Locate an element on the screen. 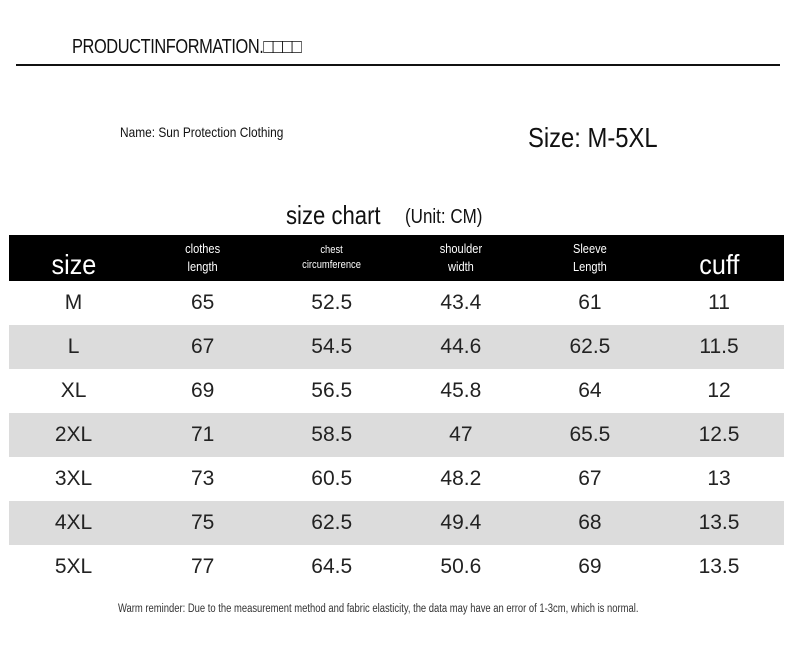 The image size is (790, 656). table-cell: 47 is located at coordinates (461, 434).